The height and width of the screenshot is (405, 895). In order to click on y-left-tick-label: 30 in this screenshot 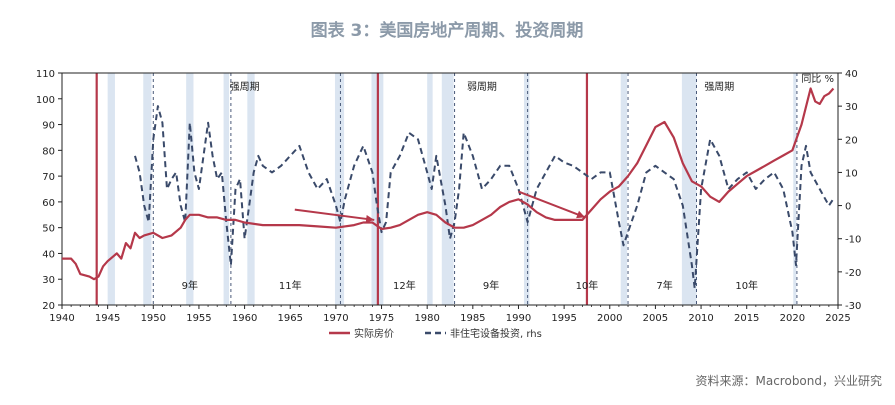, I will do `click(48, 280)`.